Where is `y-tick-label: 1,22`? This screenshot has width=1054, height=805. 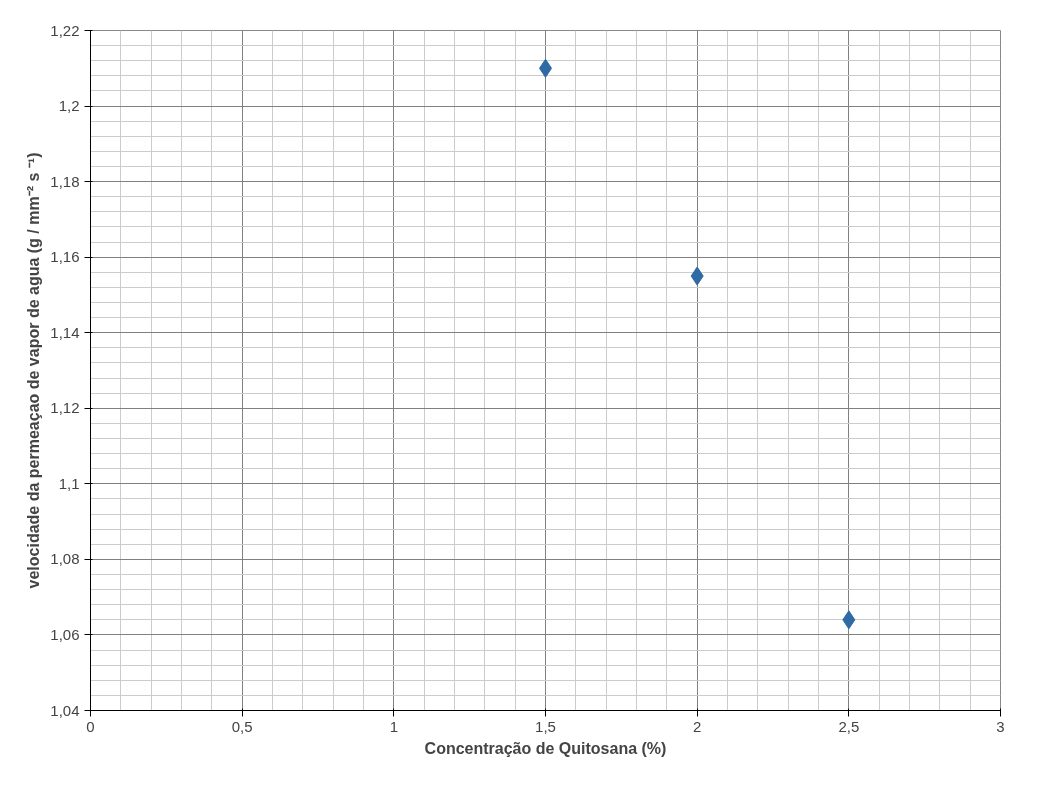 y-tick-label: 1,22 is located at coordinates (65, 30).